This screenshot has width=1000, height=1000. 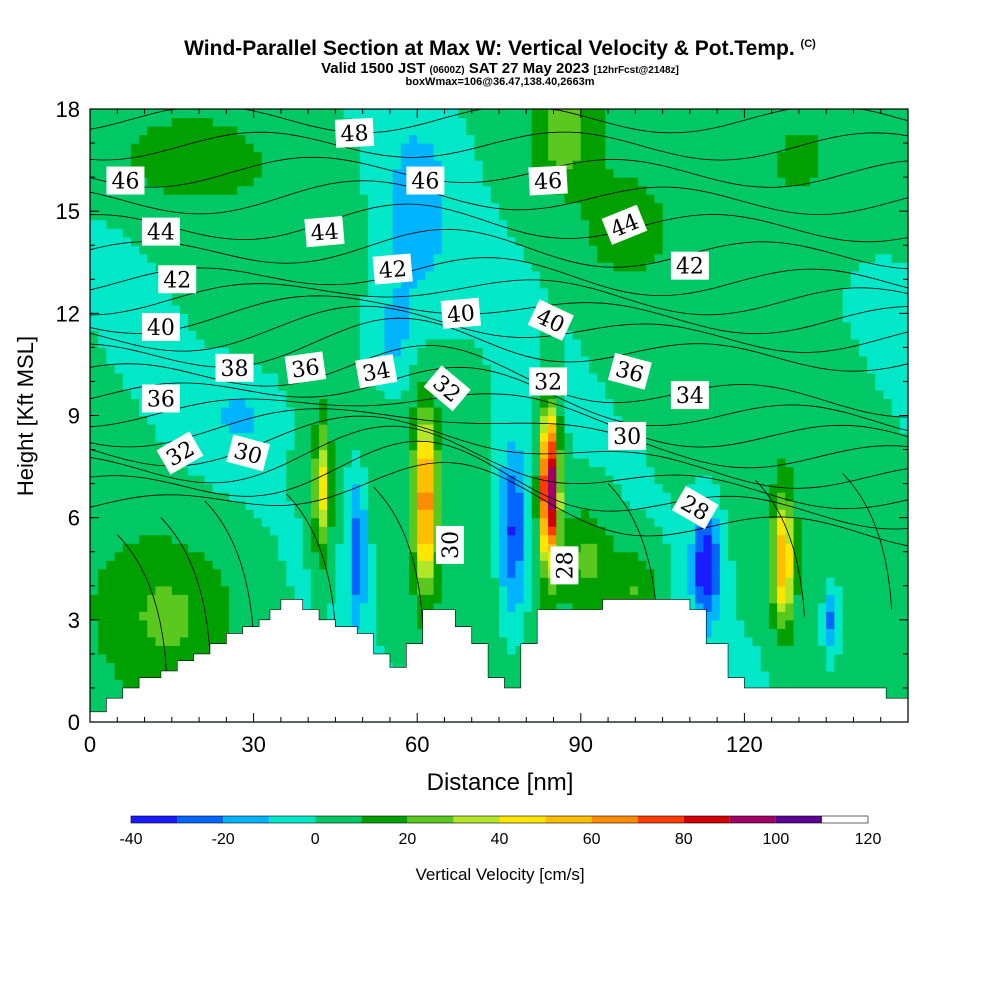 I want to click on colorbar-tick-label: -20, so click(x=223, y=839).